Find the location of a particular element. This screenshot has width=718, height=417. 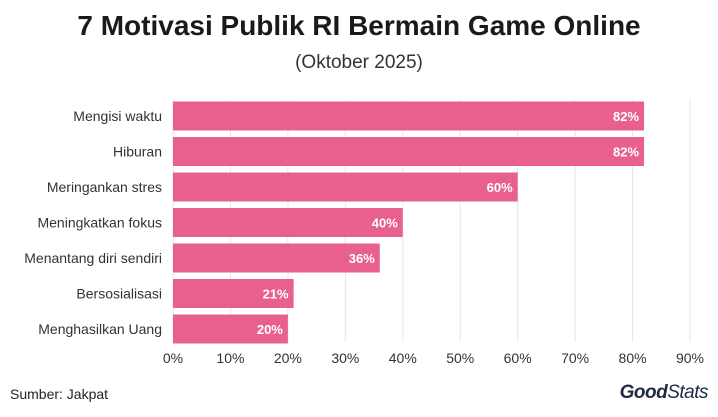

x-tick-label-0: 0% is located at coordinates (173, 358).